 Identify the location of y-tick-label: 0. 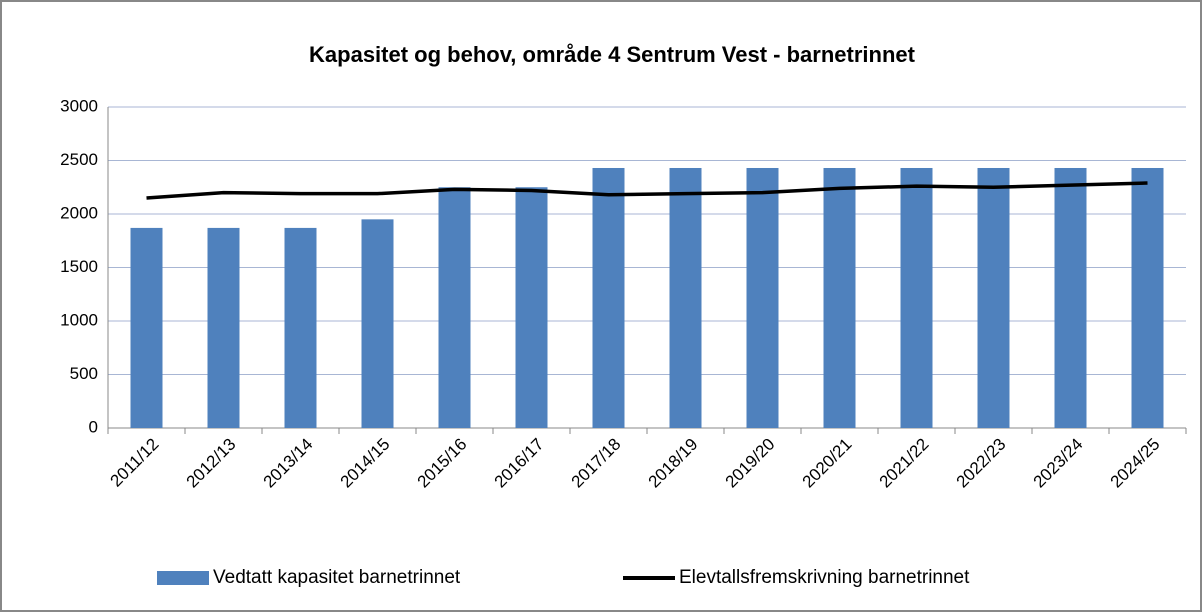
(93, 426).